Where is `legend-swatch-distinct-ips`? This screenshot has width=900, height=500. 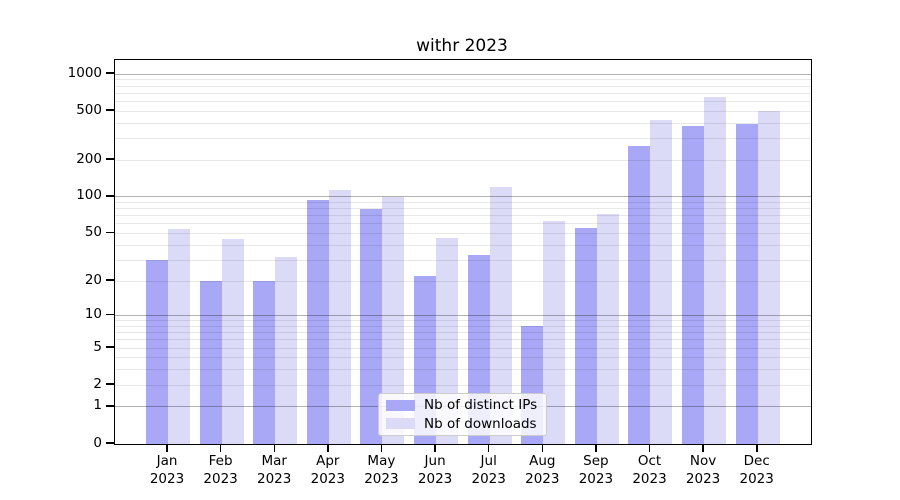 legend-swatch-distinct-ips is located at coordinates (400, 405).